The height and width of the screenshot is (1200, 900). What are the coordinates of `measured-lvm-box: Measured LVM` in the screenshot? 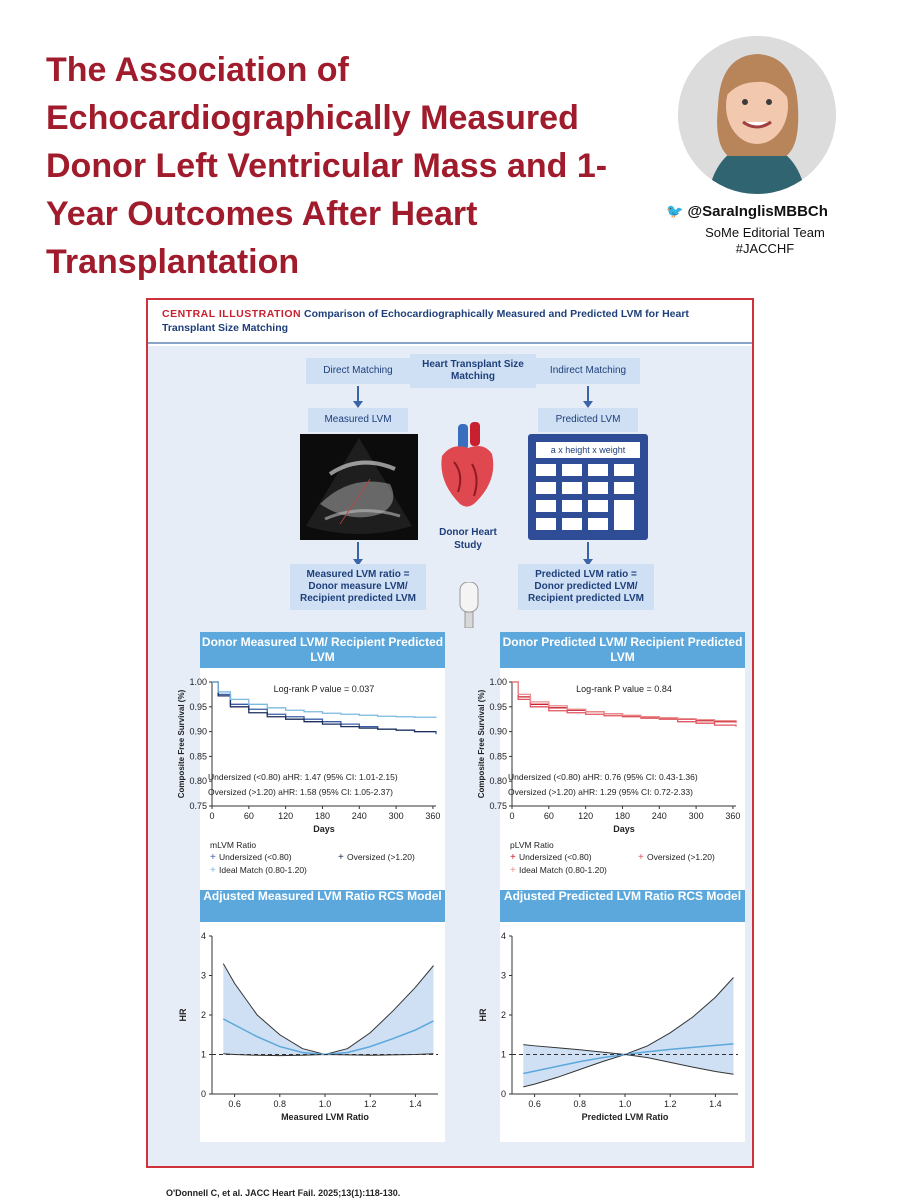 It's located at (358, 420).